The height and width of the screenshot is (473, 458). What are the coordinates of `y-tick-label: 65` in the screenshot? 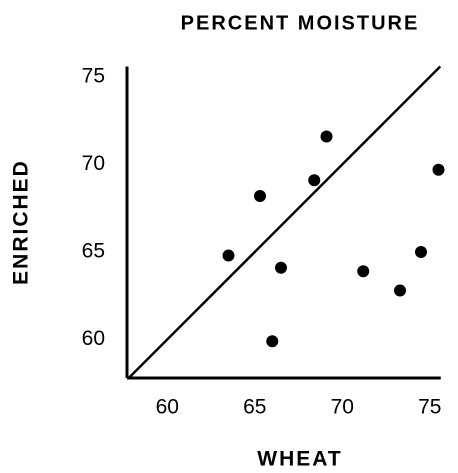 It's located at (93, 251).